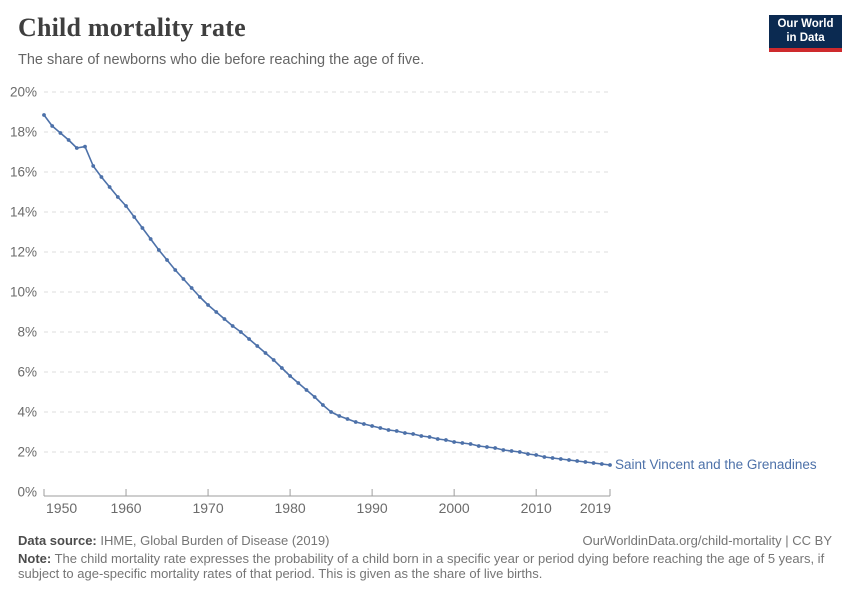  What do you see at coordinates (35, 558) in the screenshot?
I see `note-label: Note:` at bounding box center [35, 558].